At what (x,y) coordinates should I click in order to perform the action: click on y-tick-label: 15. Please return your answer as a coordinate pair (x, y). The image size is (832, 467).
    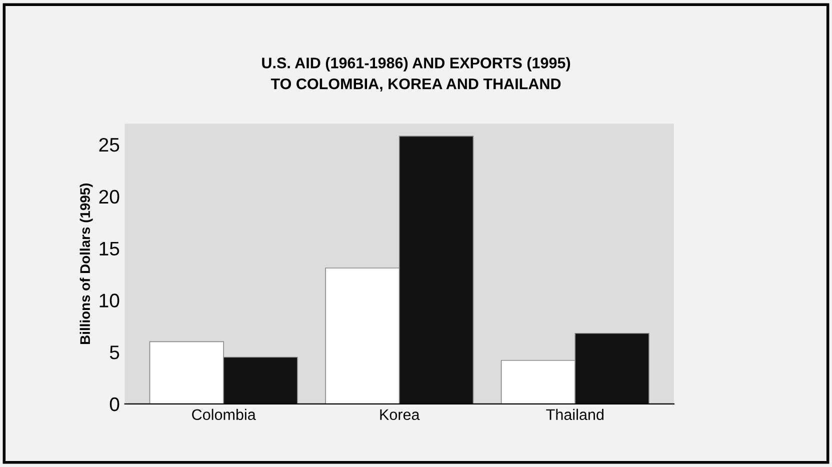
    Looking at the image, I should click on (110, 249).